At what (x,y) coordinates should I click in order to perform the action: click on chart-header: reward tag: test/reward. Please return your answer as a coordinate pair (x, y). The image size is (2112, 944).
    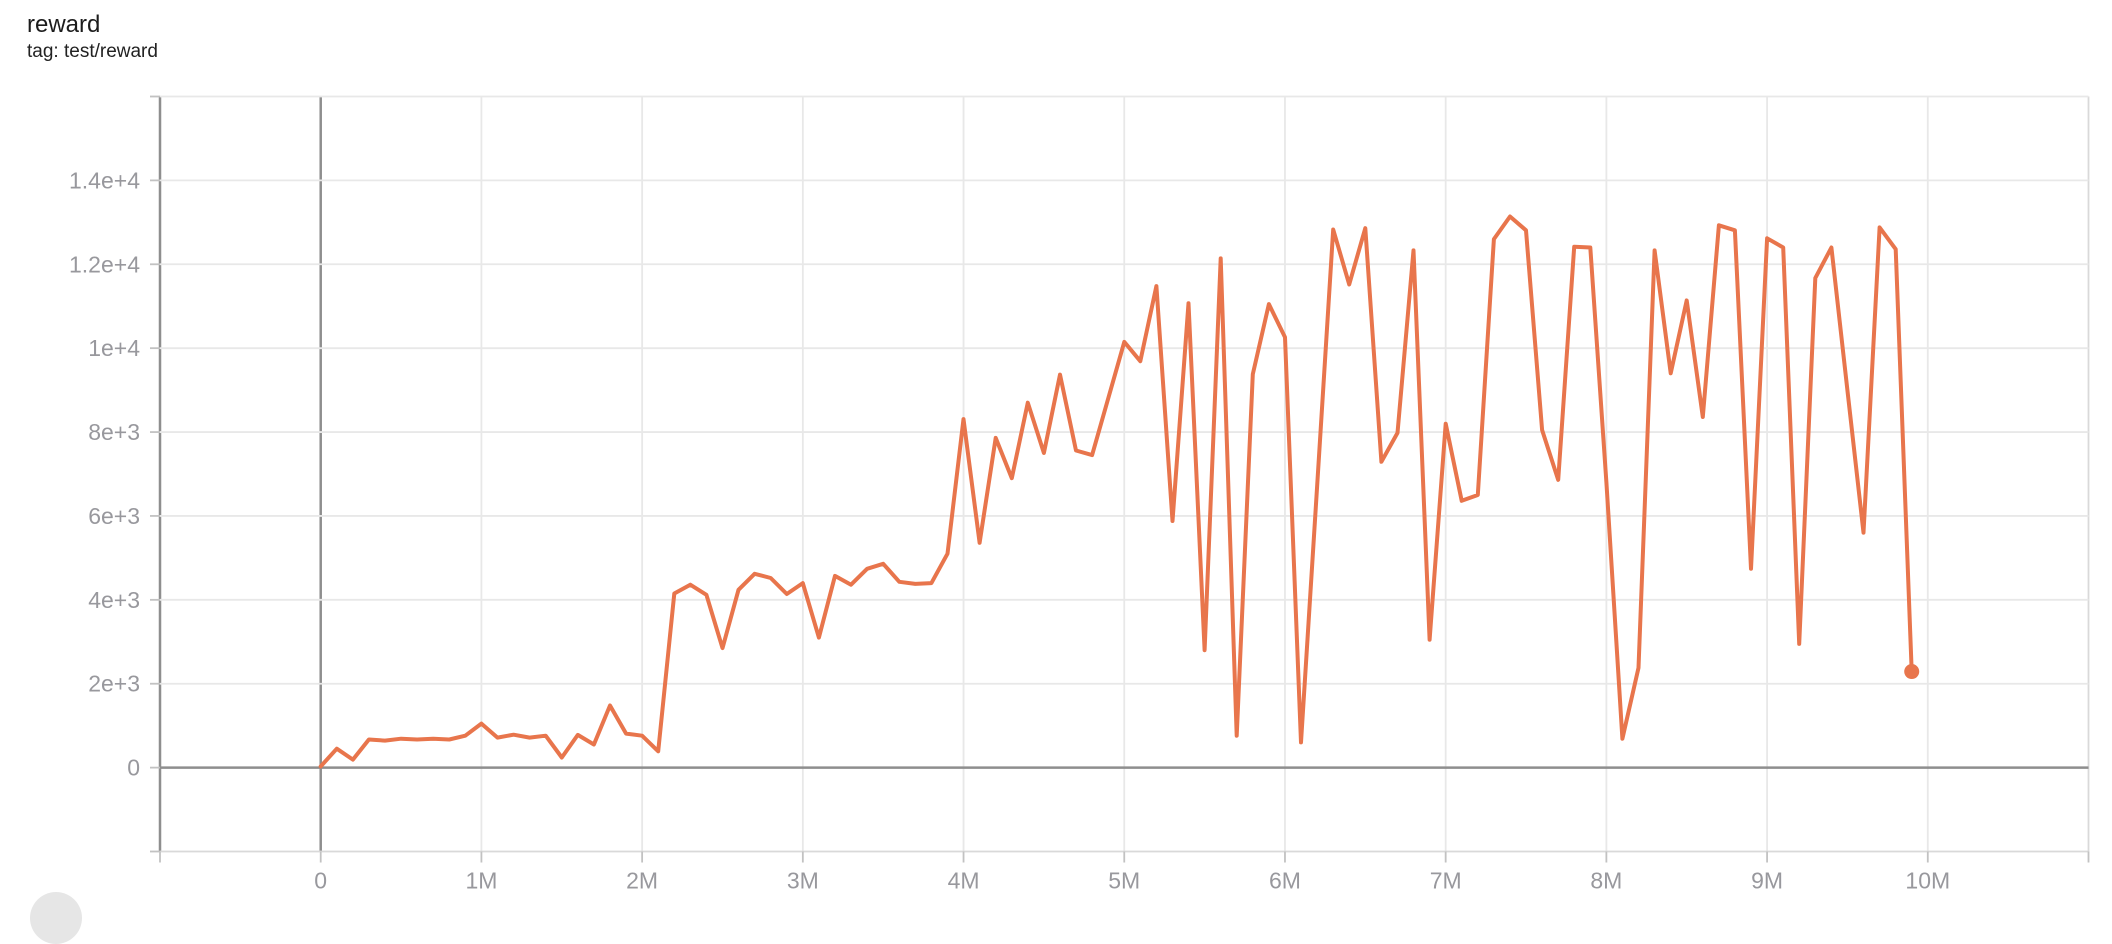
    Looking at the image, I should click on (92, 37).